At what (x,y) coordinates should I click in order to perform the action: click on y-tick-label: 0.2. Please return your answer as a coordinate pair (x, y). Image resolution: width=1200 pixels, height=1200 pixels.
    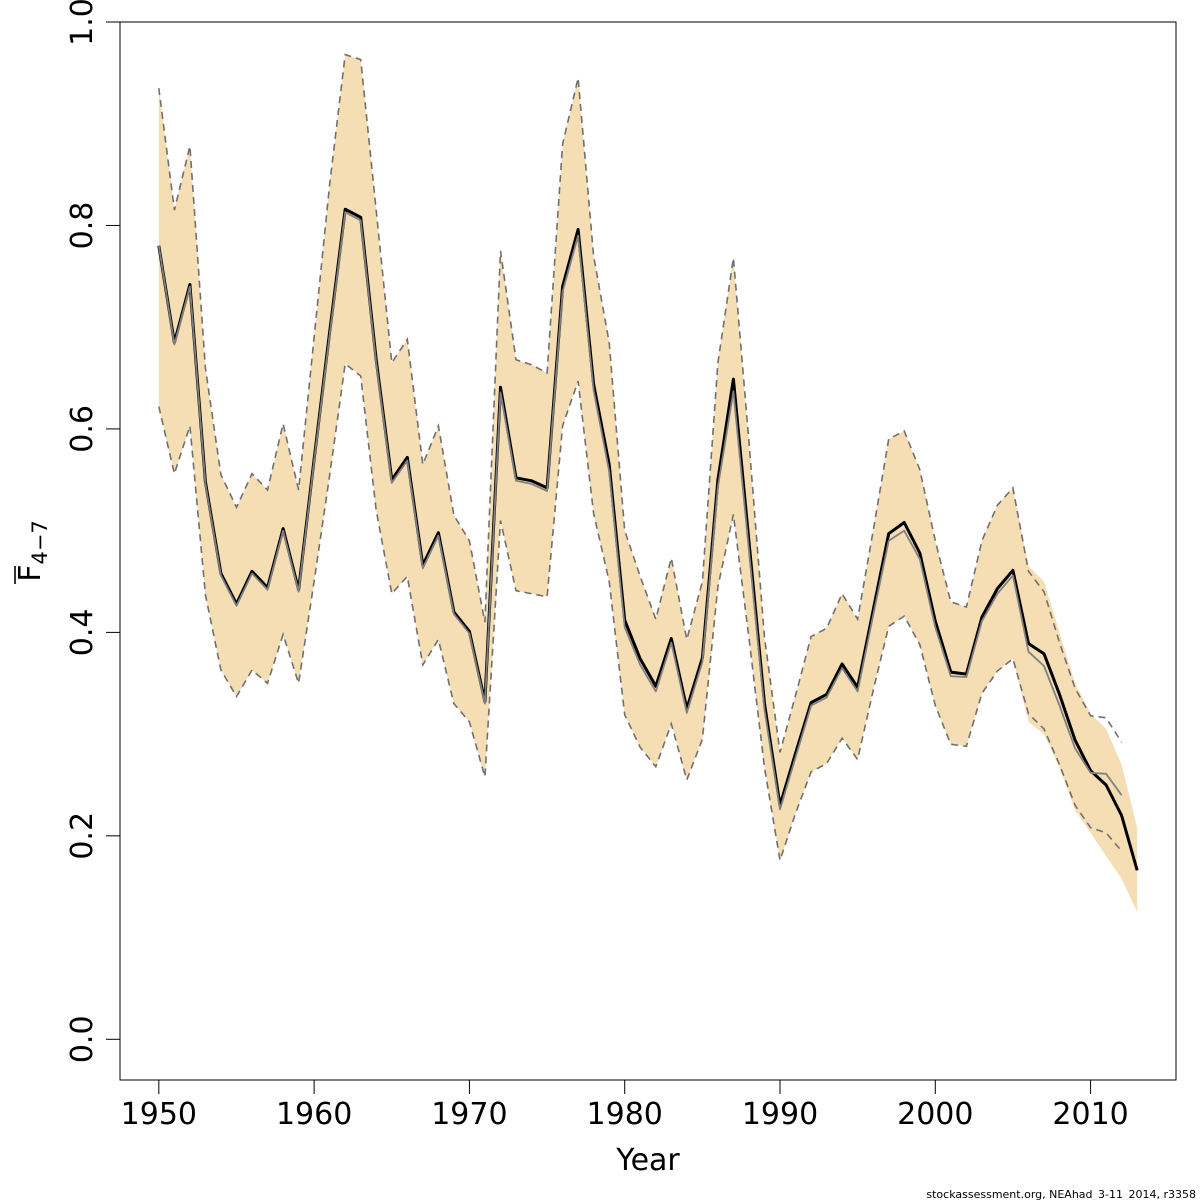
    Looking at the image, I should click on (82, 836).